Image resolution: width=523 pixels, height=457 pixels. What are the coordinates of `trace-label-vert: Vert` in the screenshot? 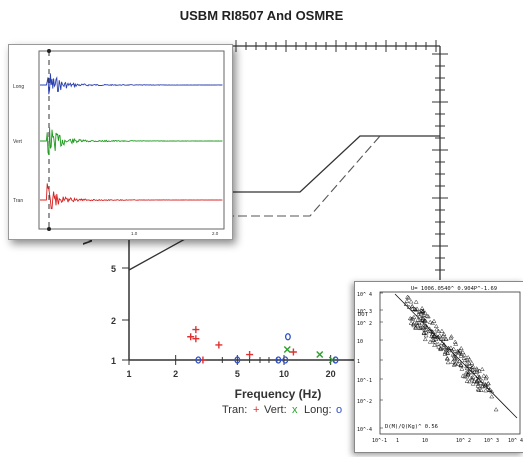 It's located at (18, 142).